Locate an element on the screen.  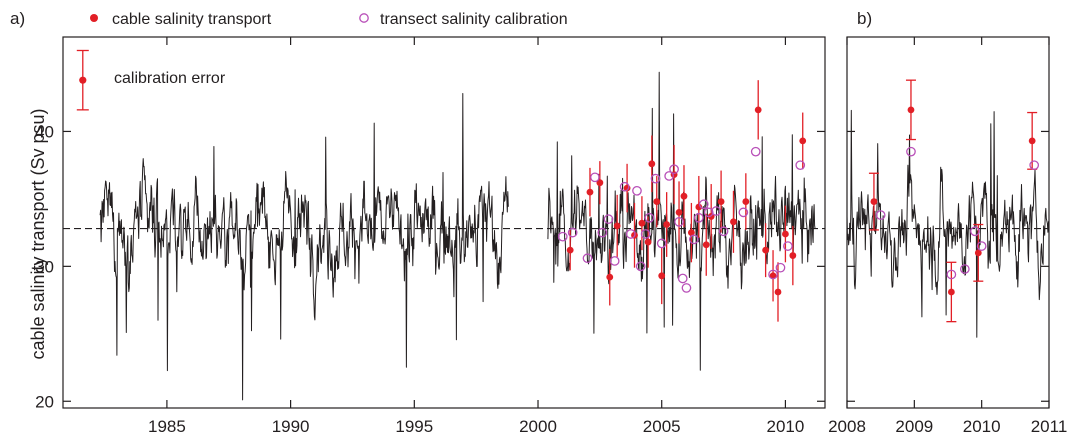
calibration-error-point is located at coordinates (83, 80).